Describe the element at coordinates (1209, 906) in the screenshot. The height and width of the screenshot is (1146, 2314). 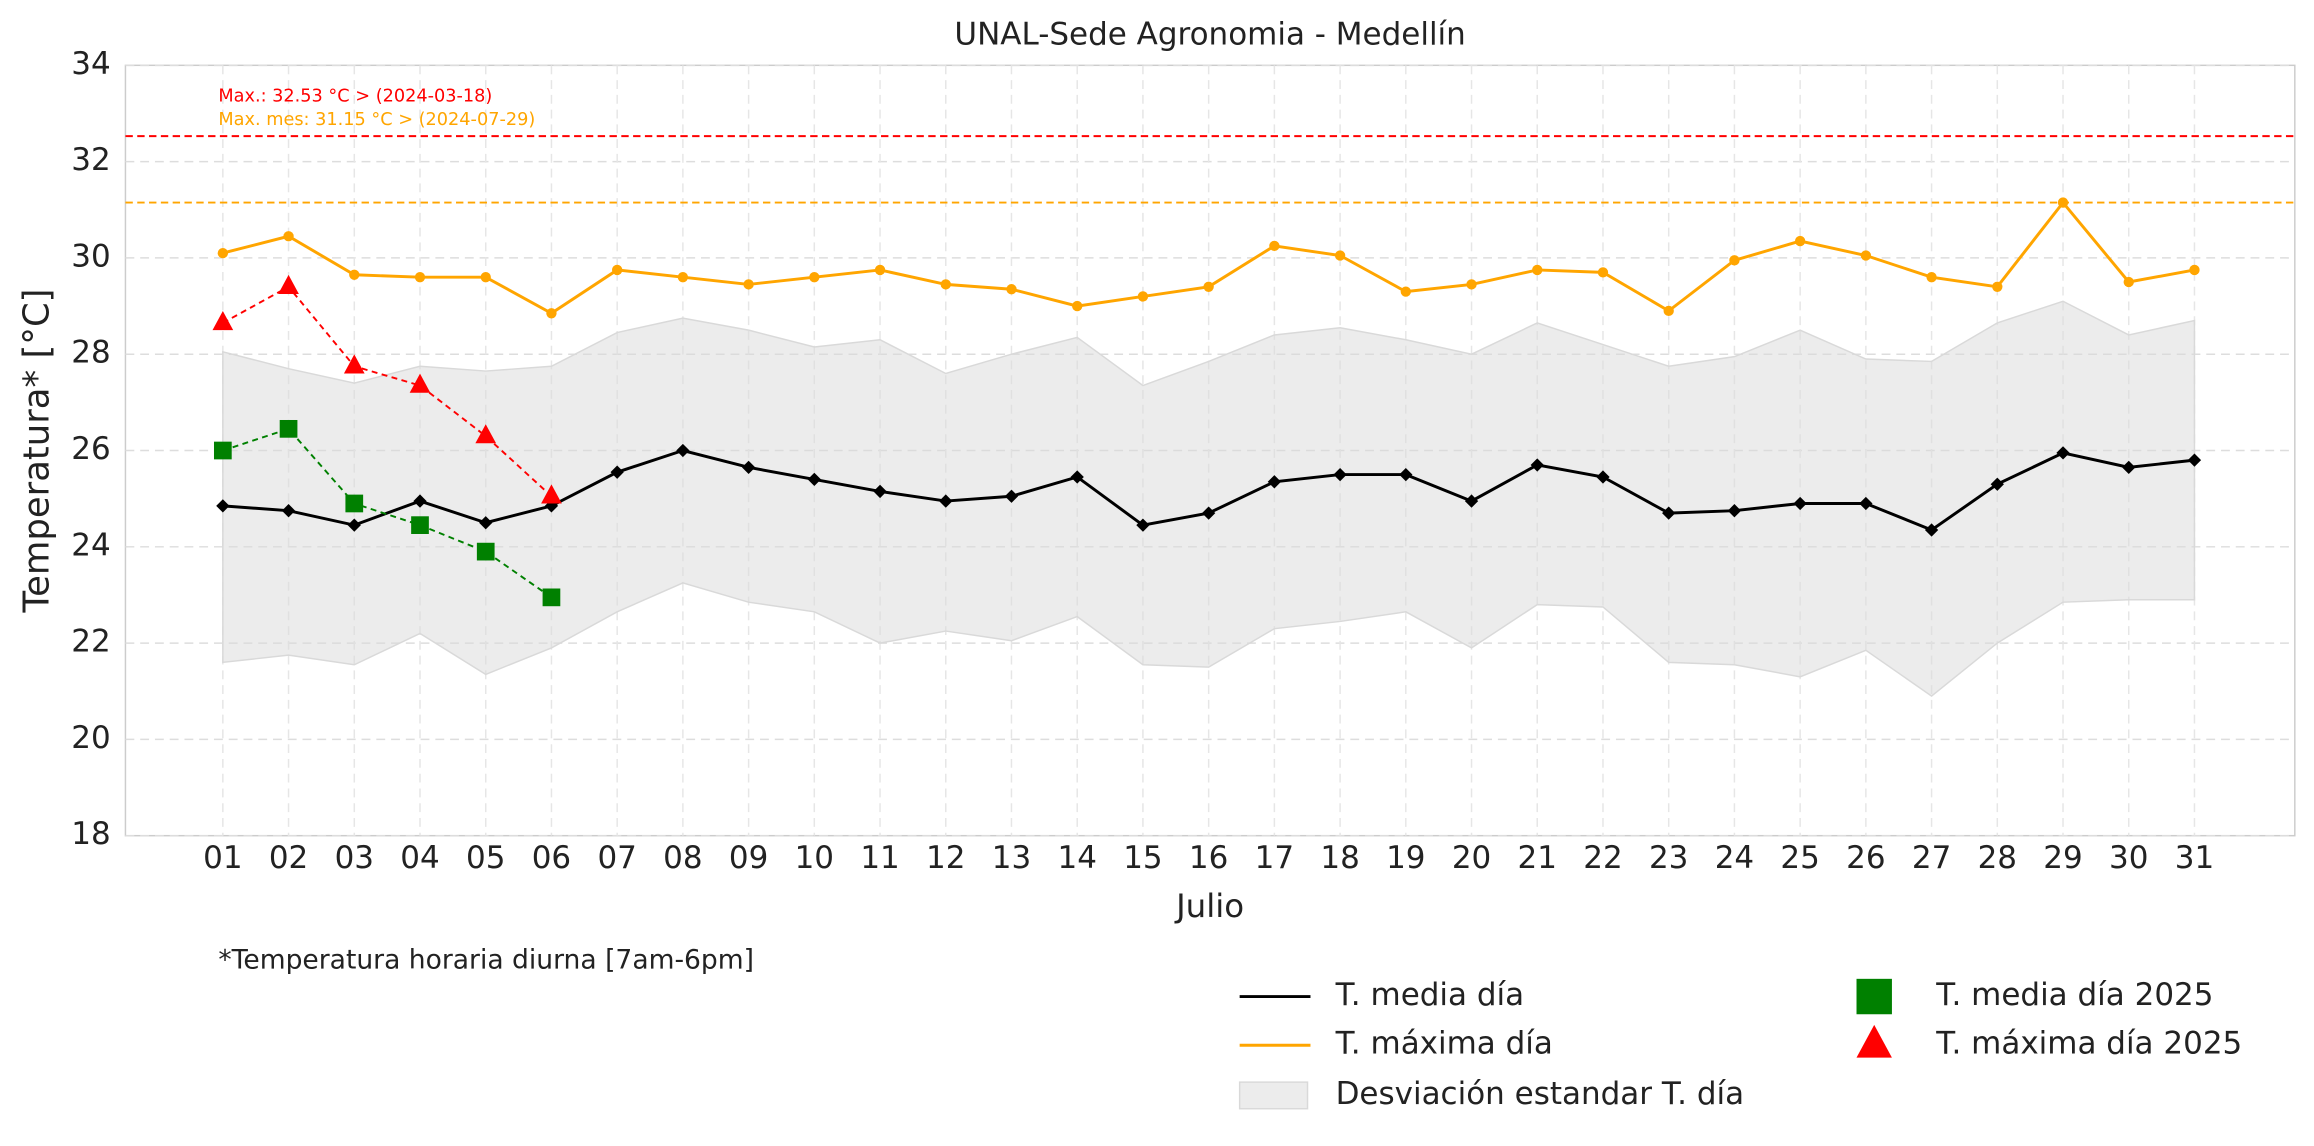
I see `x-axis-label: Julio` at that location.